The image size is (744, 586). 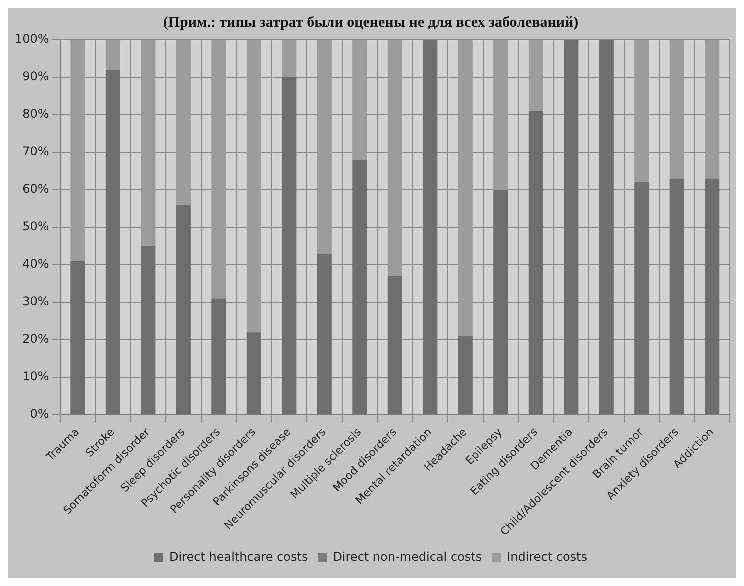 What do you see at coordinates (32, 39) in the screenshot?
I see `y-tick-label: 100%` at bounding box center [32, 39].